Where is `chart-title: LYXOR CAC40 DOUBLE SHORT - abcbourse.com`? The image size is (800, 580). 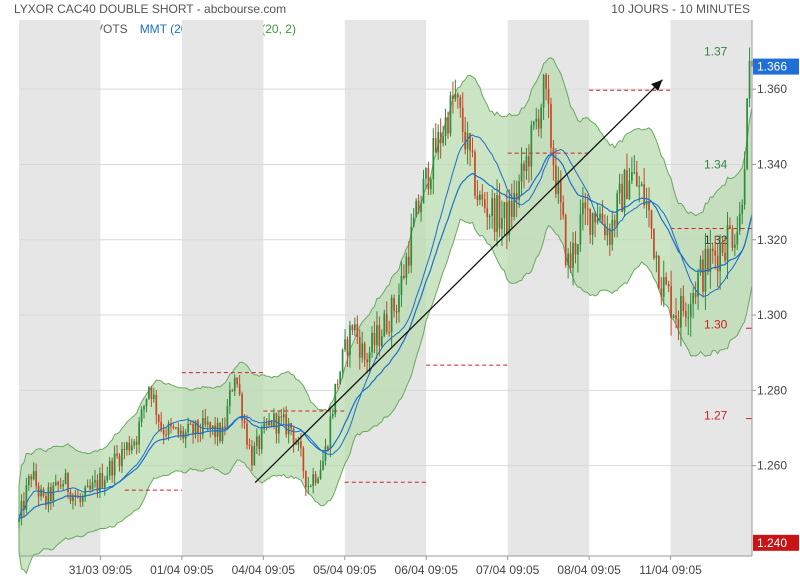 chart-title: LYXOR CAC40 DOUBLE SHORT - abcbourse.com is located at coordinates (150, 9).